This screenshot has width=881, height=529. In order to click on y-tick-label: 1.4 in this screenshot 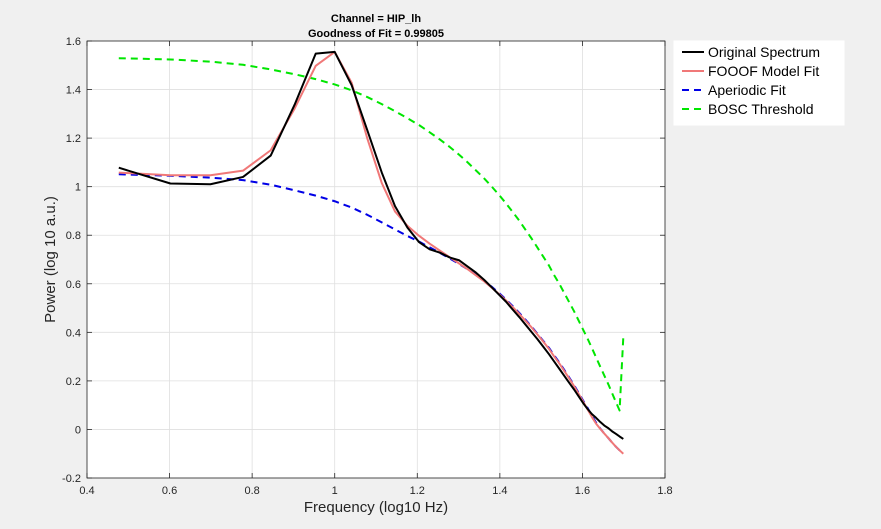, I will do `click(73, 91)`.